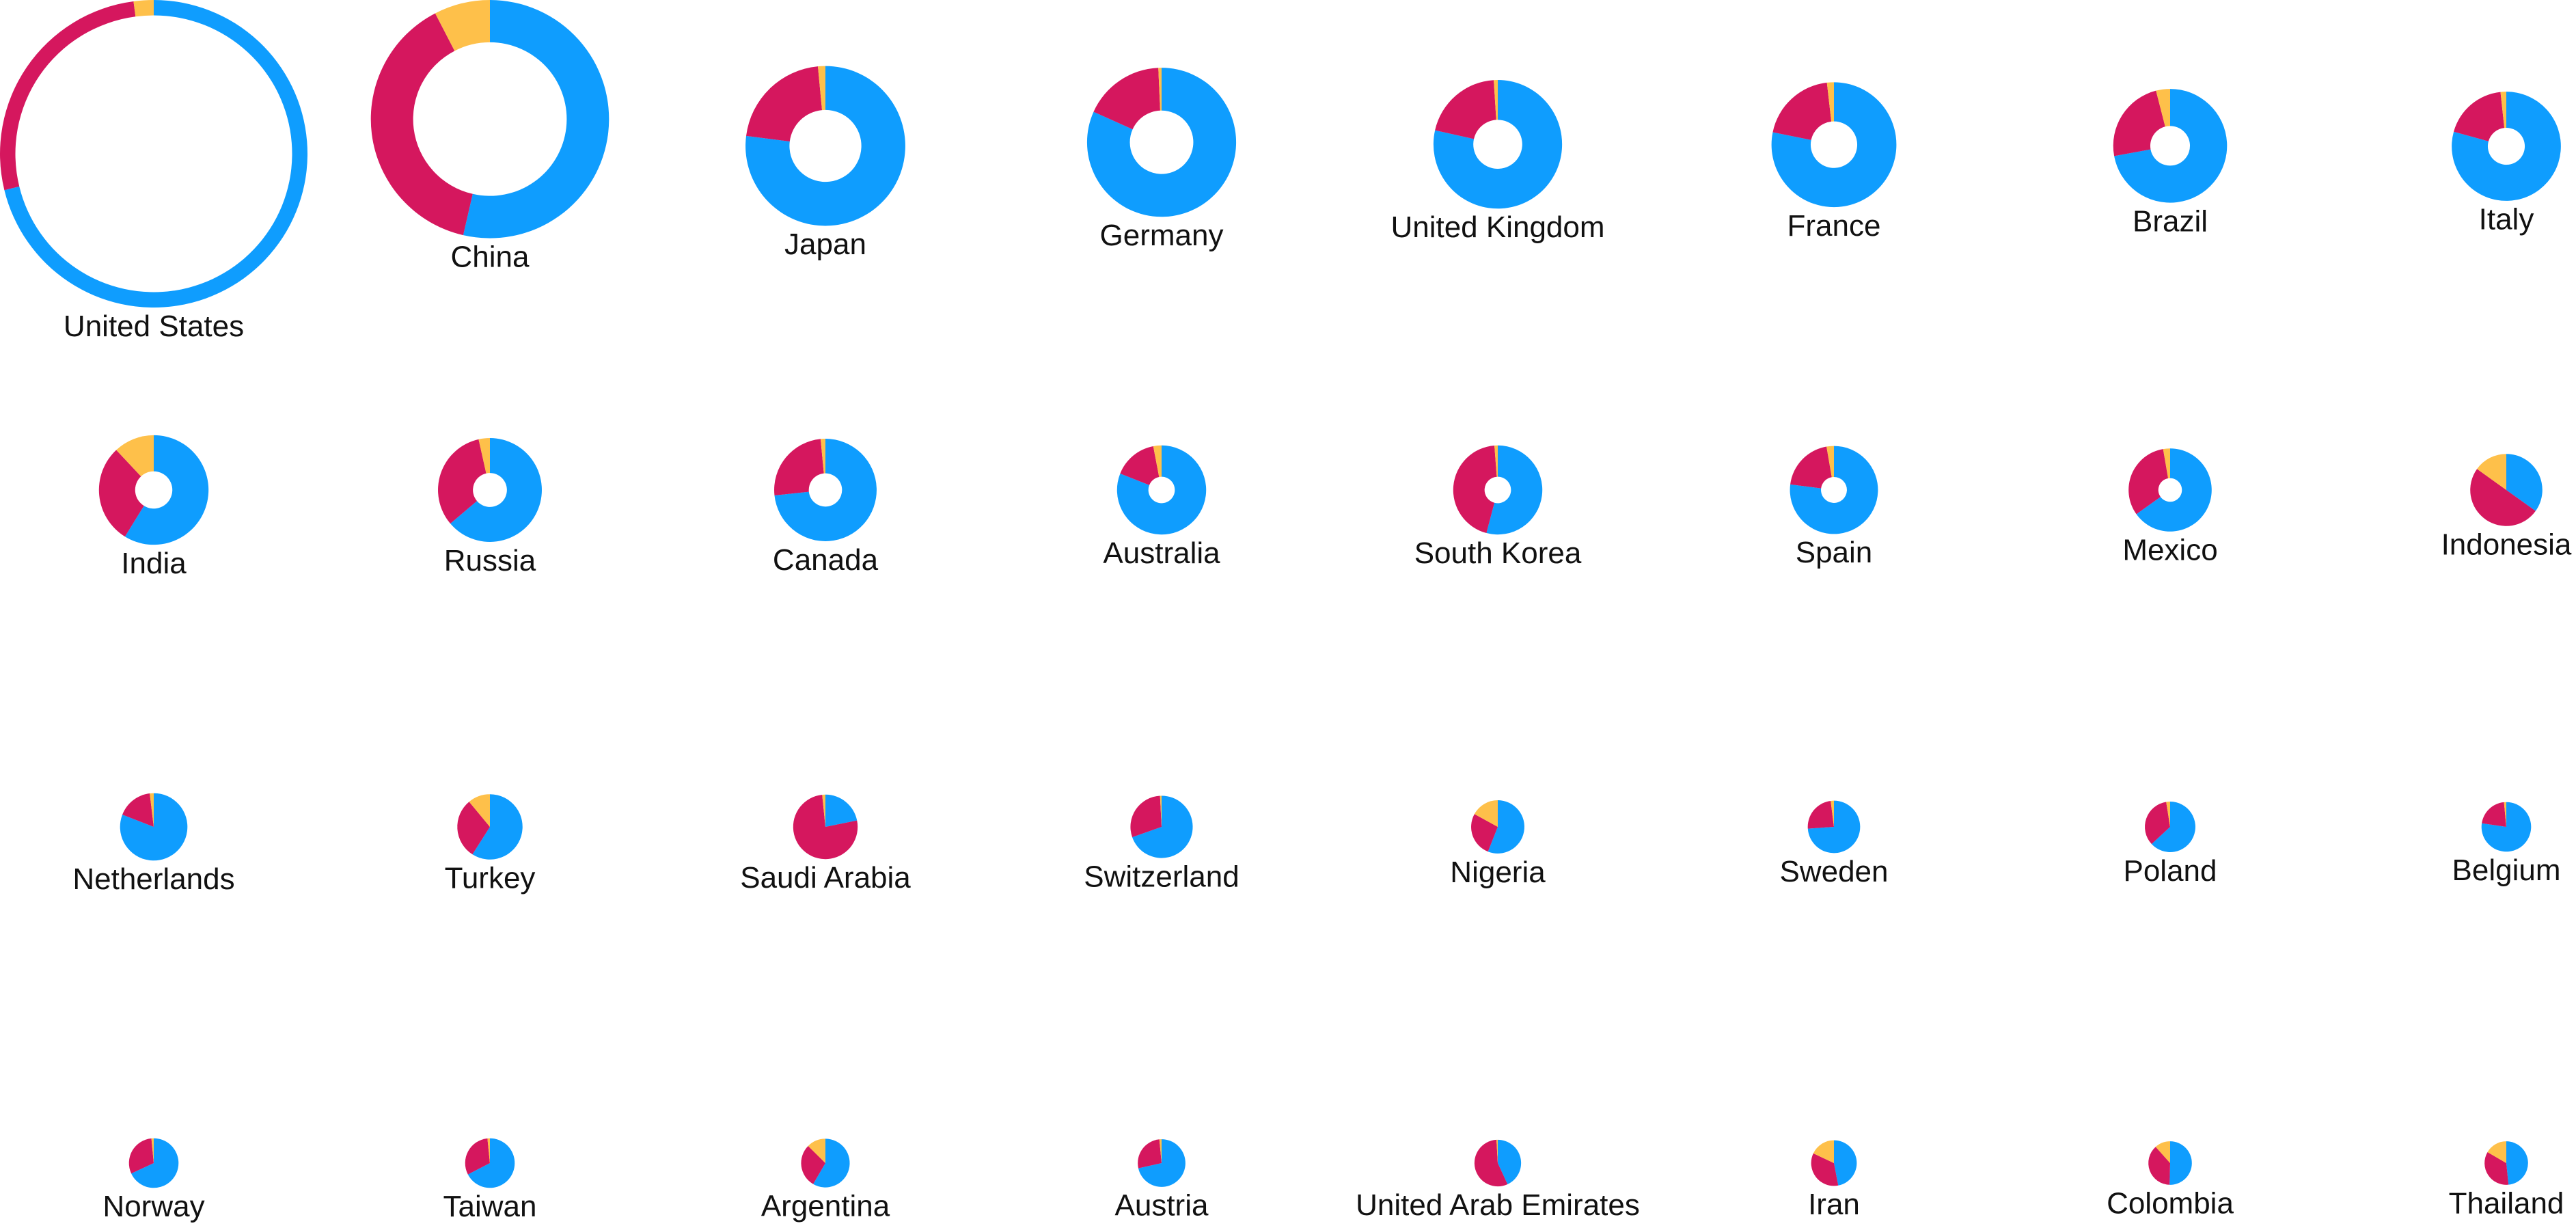  I want to click on label-indonesia: Indonesia, so click(2506, 545).